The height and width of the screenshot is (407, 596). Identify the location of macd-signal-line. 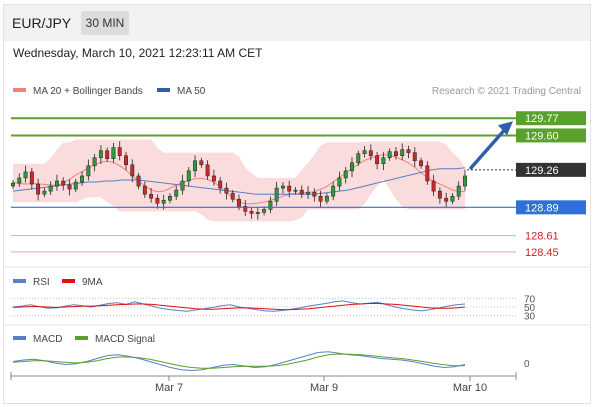
(238, 361).